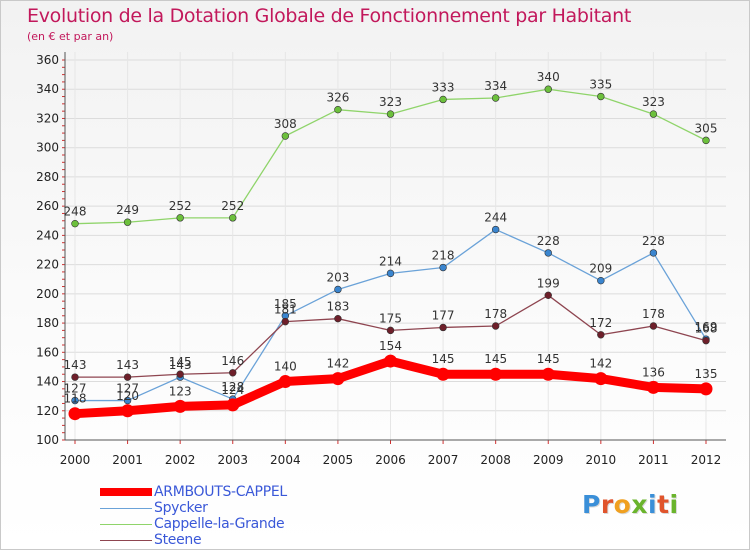  Describe the element at coordinates (548, 241) in the screenshot. I see `data-label-spycker: 228` at that location.